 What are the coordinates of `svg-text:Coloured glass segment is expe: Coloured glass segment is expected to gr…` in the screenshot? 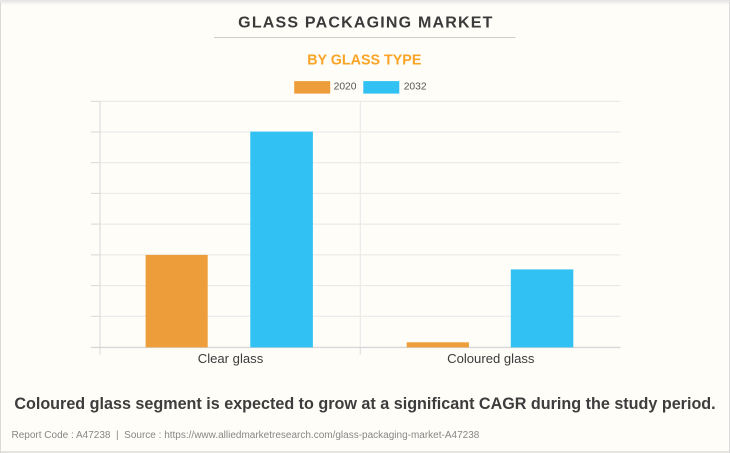 It's located at (364, 404).